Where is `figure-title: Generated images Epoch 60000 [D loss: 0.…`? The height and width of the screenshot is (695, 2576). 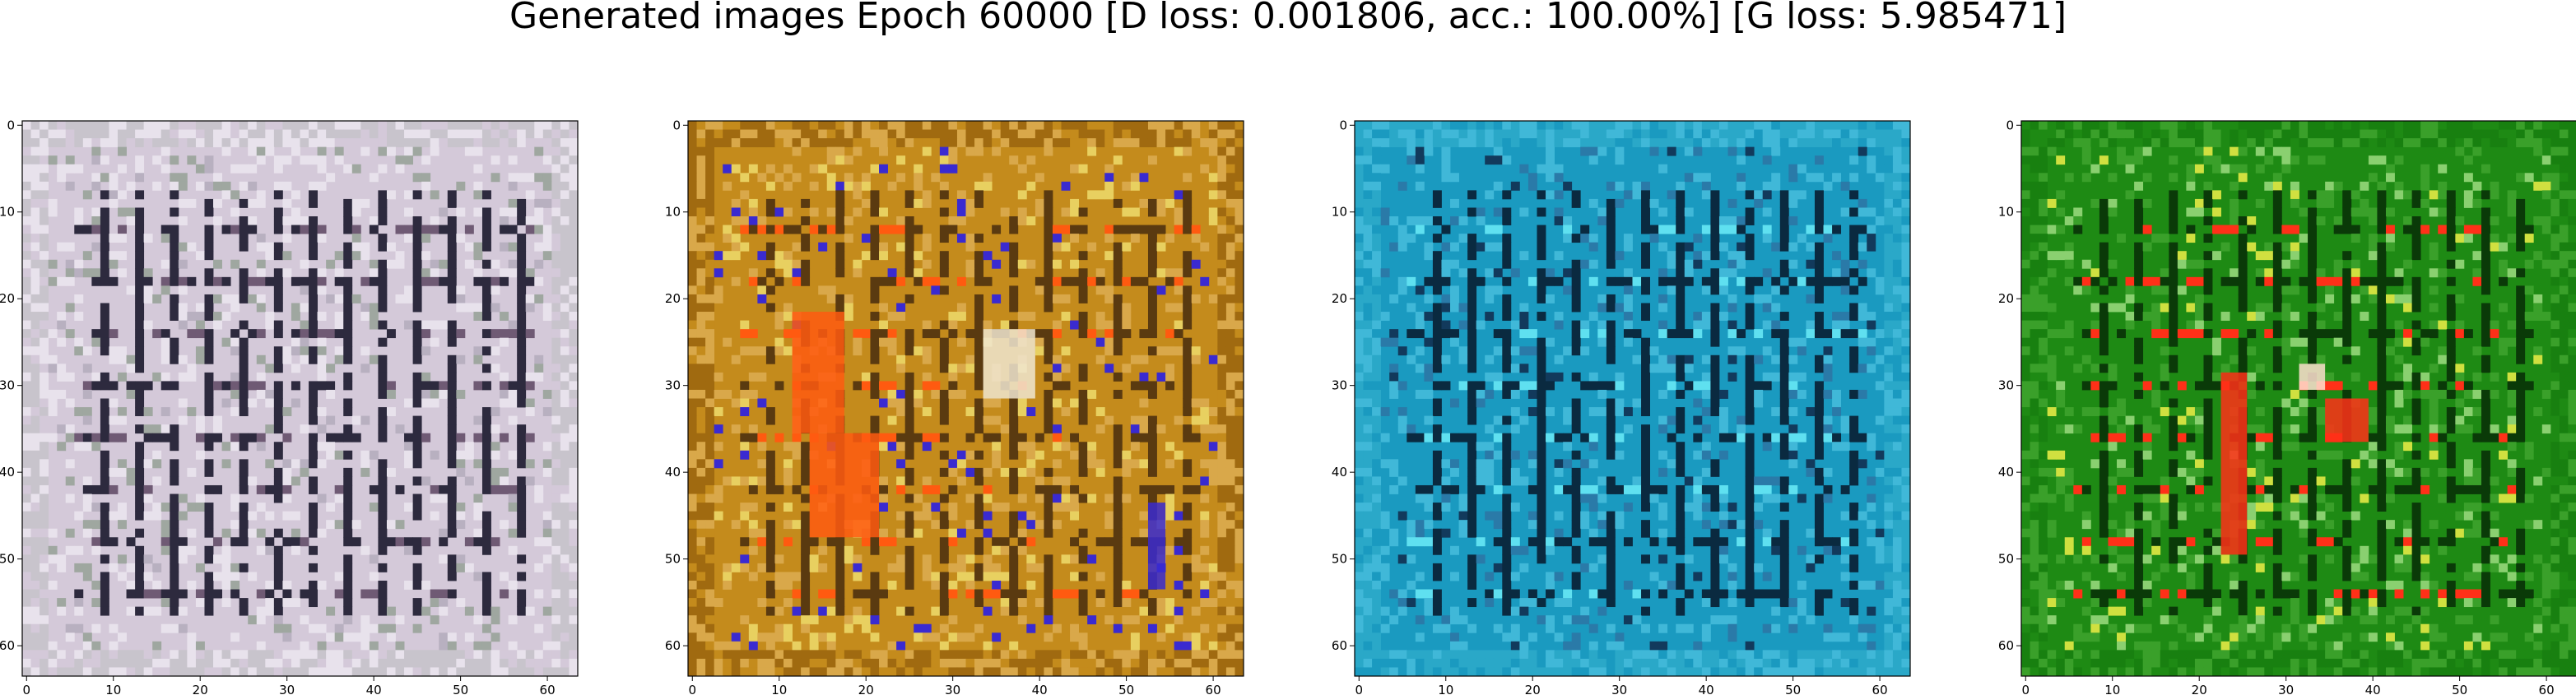 figure-title: Generated images Epoch 60000 [D loss: 0.… is located at coordinates (1288, 18).